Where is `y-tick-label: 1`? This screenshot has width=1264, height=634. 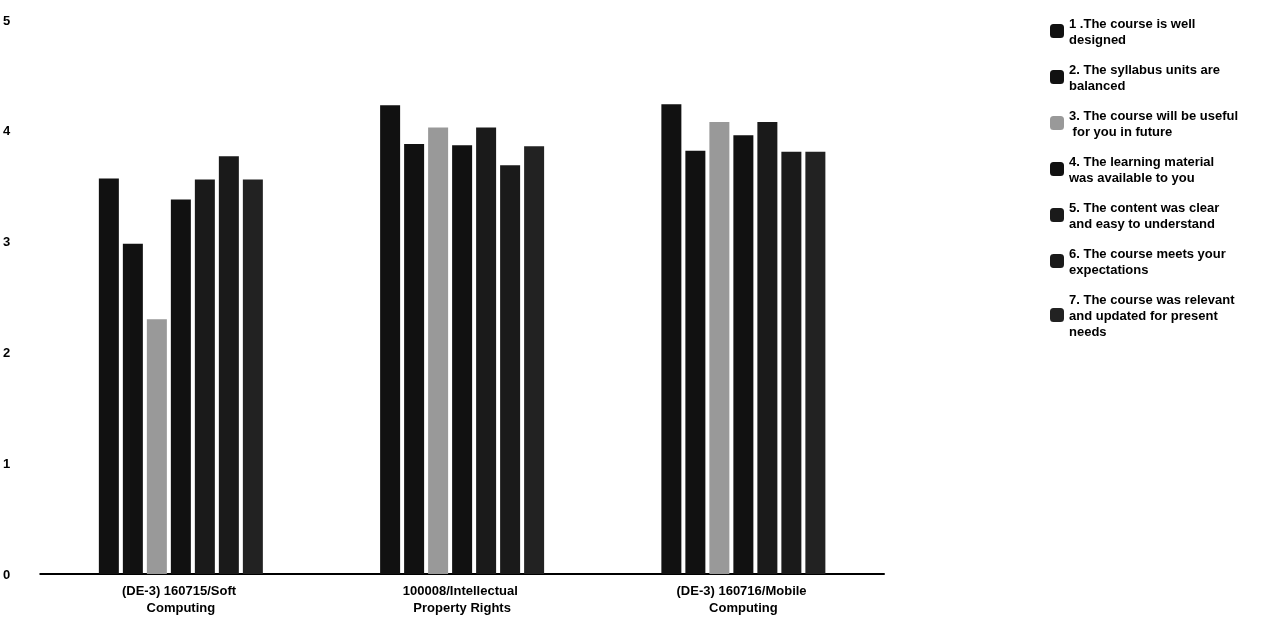 y-tick-label: 1 is located at coordinates (7, 463).